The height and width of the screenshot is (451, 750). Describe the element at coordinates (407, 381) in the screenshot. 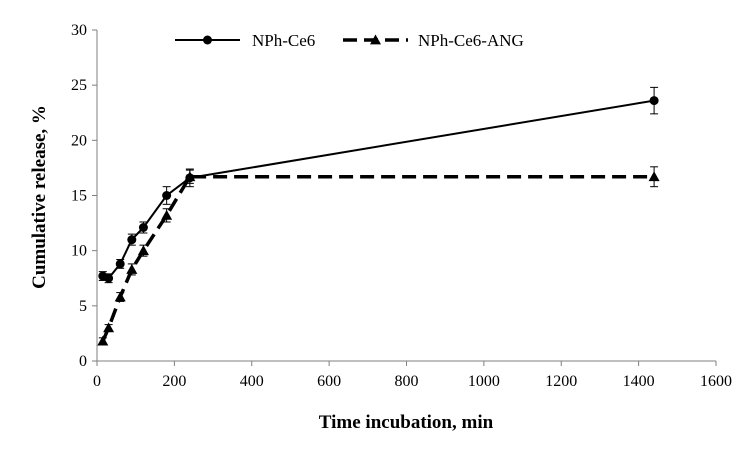

I see `x-tick-label: 800` at that location.